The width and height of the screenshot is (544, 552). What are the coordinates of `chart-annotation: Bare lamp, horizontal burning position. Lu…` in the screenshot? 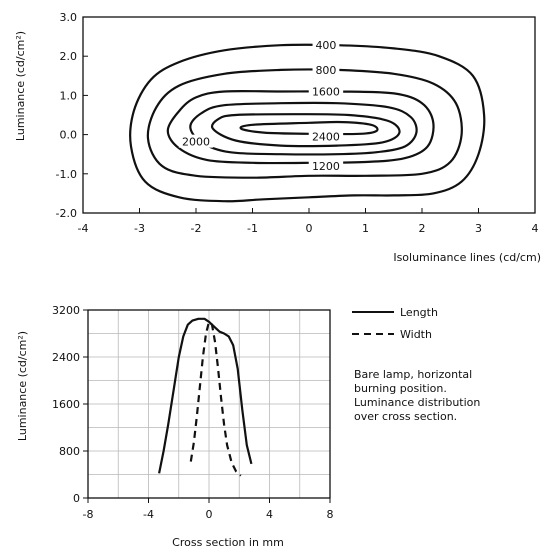 It's located at (417, 395).